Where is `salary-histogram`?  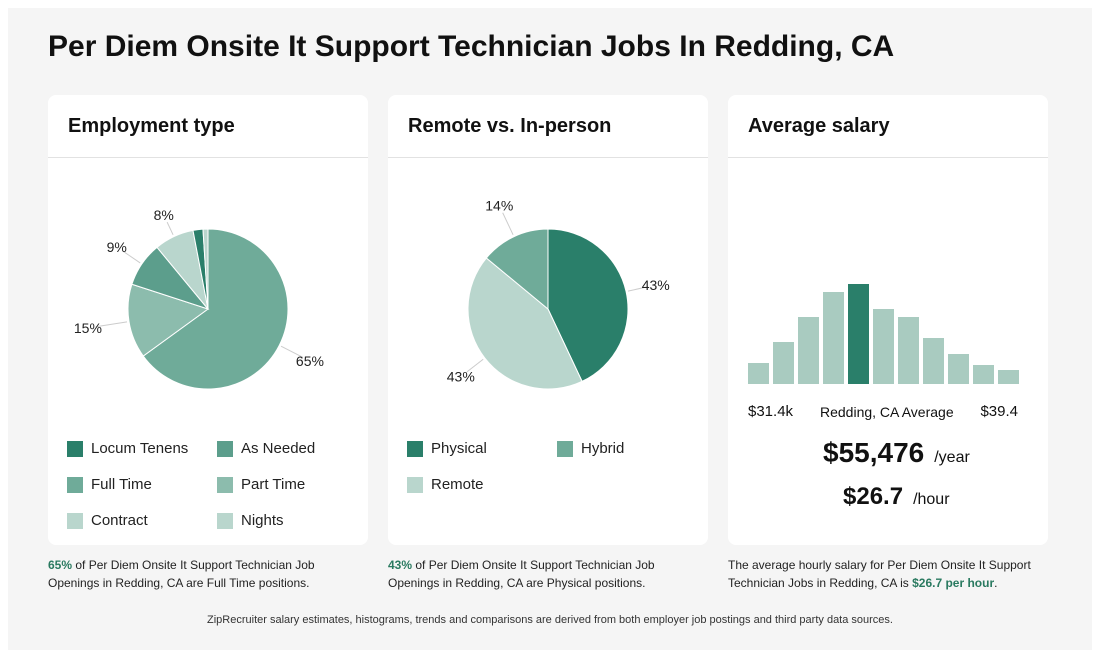
salary-histogram is located at coordinates (883, 334).